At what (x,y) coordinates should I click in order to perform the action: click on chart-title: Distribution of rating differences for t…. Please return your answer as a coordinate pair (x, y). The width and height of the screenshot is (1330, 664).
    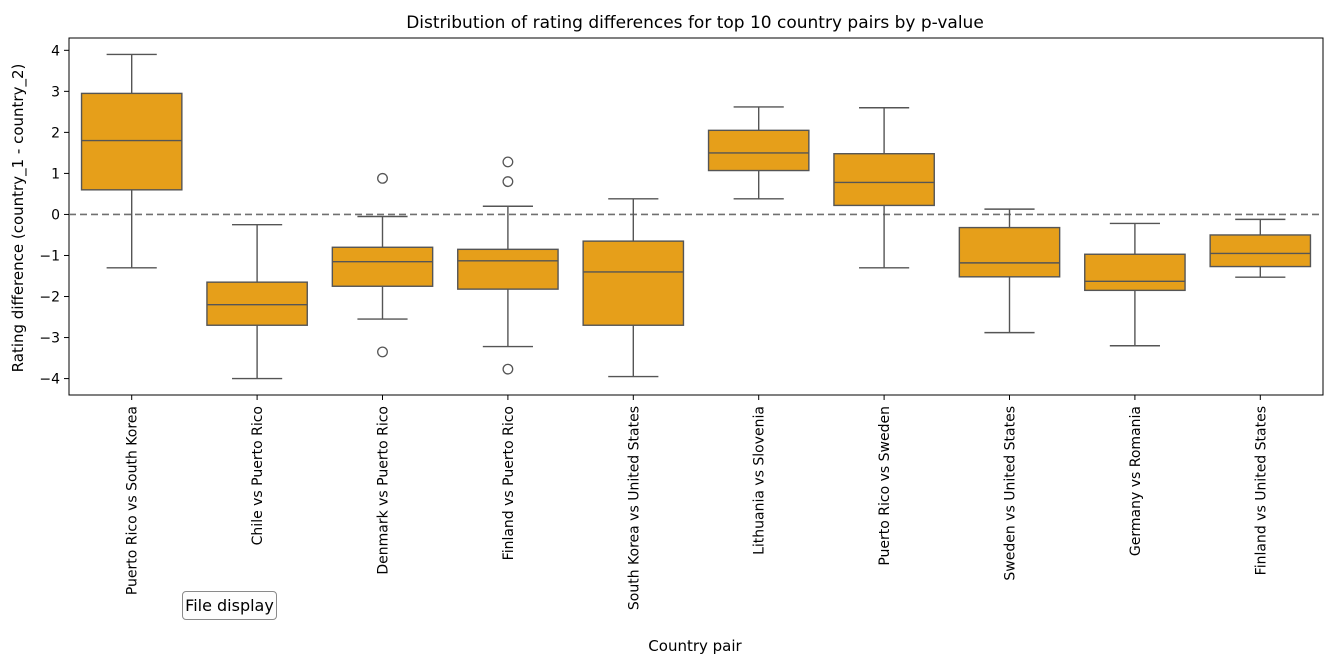
    Looking at the image, I should click on (695, 23).